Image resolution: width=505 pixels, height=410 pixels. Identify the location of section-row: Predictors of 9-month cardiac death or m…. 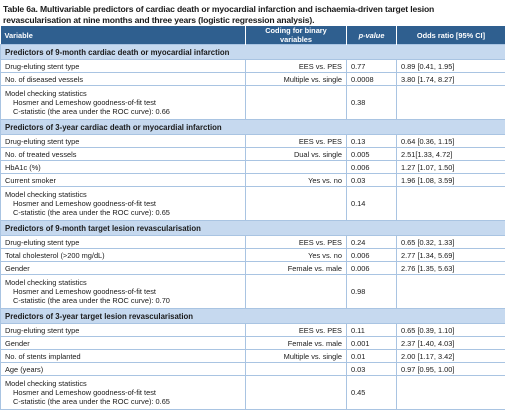
(252, 52).